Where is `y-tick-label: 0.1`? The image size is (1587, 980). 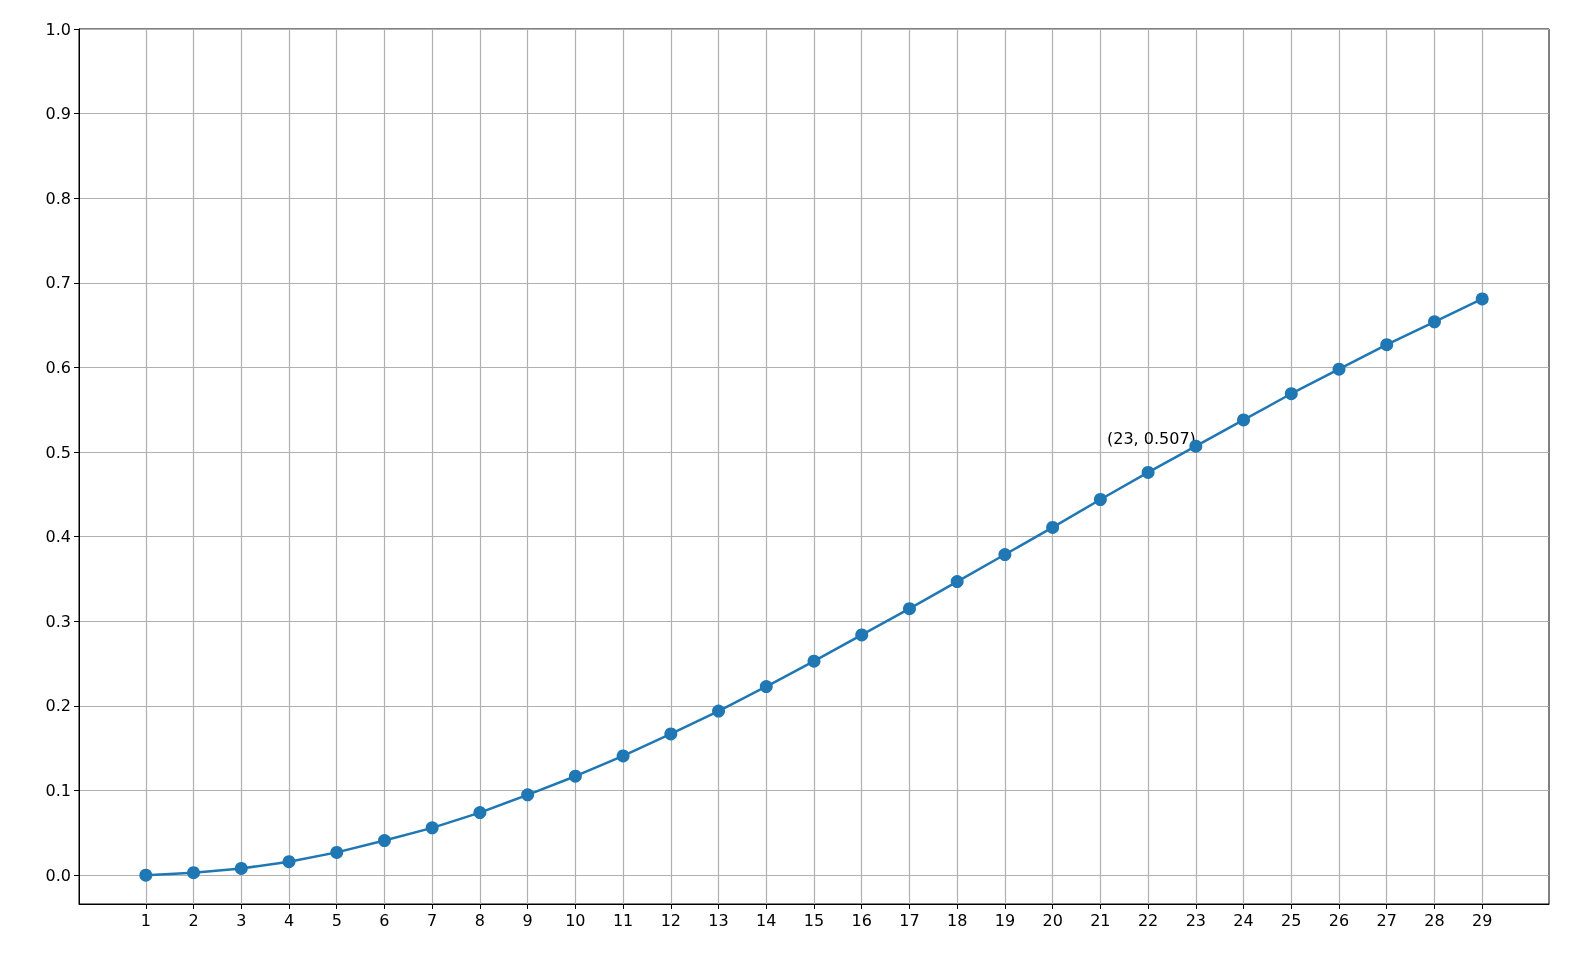
y-tick-label: 0.1 is located at coordinates (58, 791).